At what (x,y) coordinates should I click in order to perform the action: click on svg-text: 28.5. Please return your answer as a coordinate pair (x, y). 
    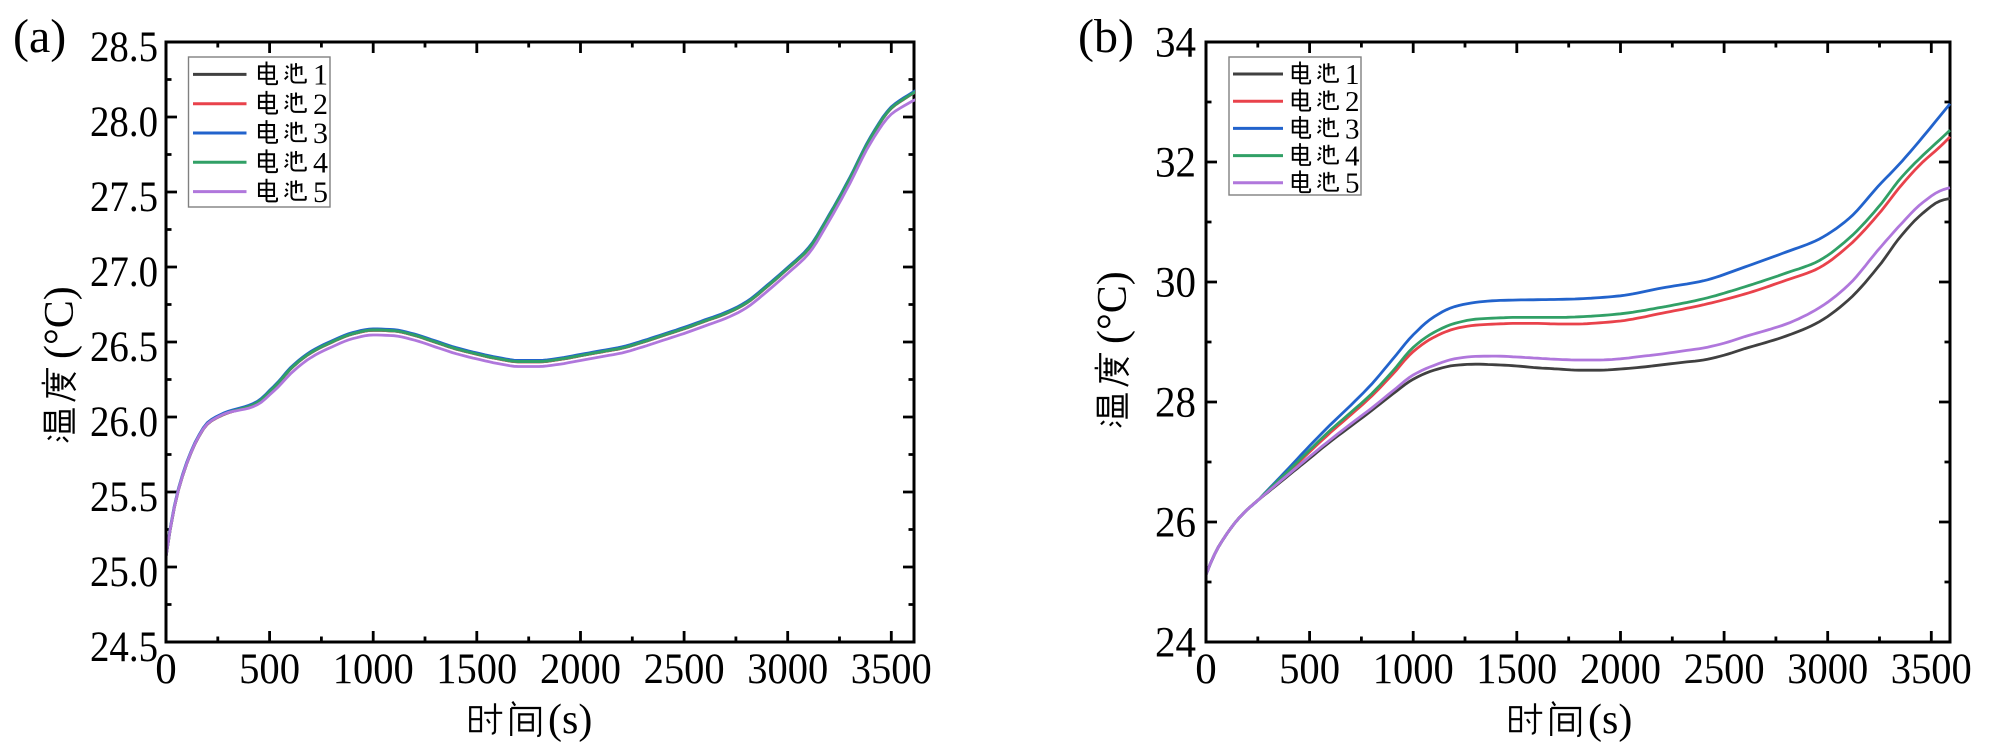
    Looking at the image, I should click on (124, 47).